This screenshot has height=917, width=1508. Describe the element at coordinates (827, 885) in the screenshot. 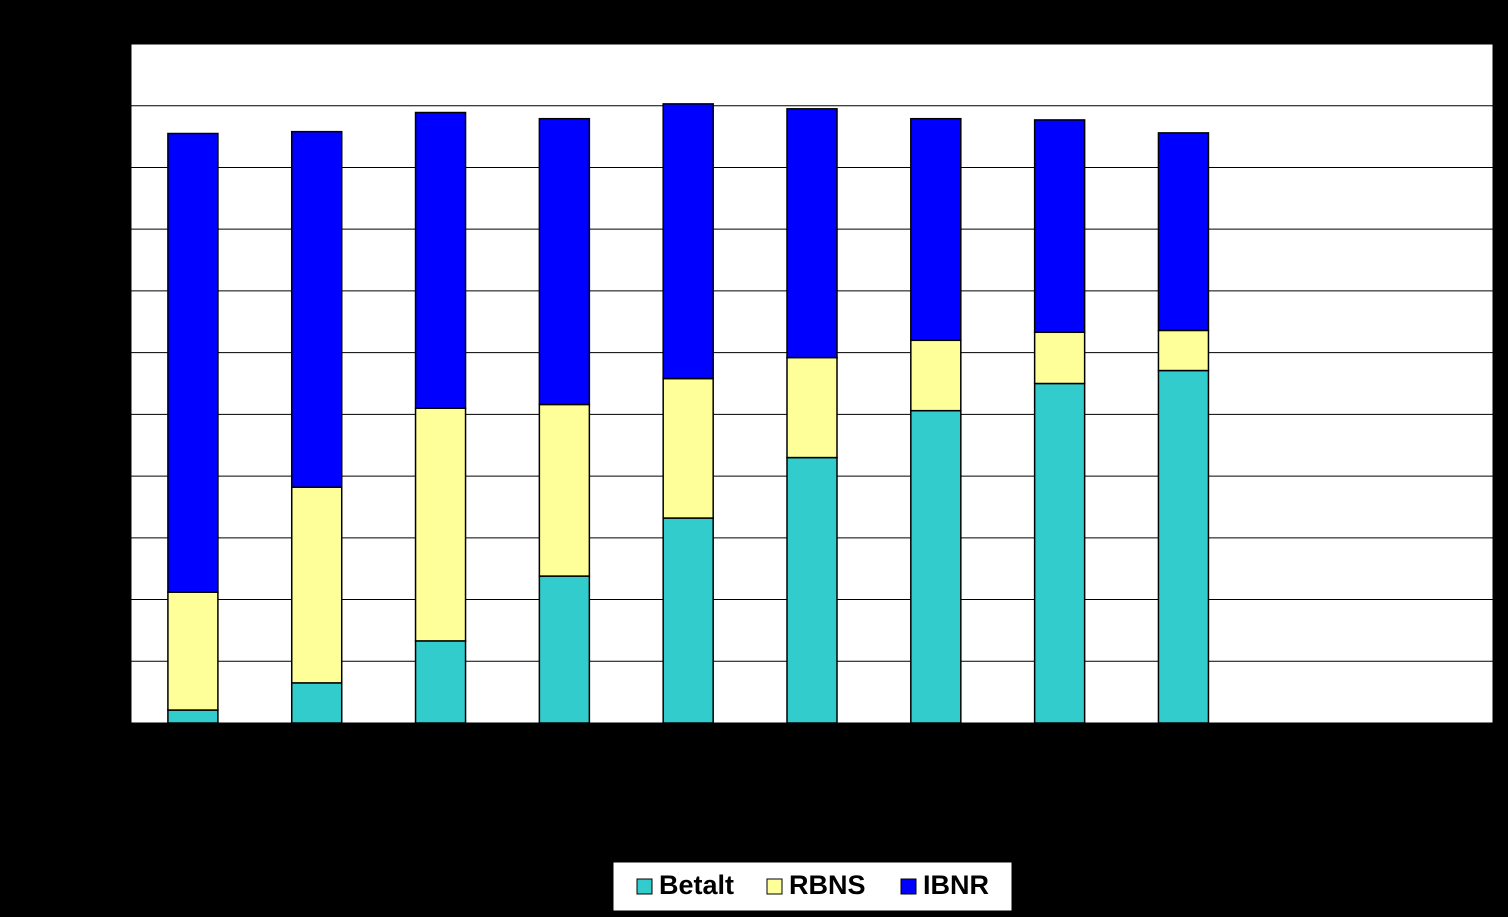

I see `legend-label: RBNS` at that location.